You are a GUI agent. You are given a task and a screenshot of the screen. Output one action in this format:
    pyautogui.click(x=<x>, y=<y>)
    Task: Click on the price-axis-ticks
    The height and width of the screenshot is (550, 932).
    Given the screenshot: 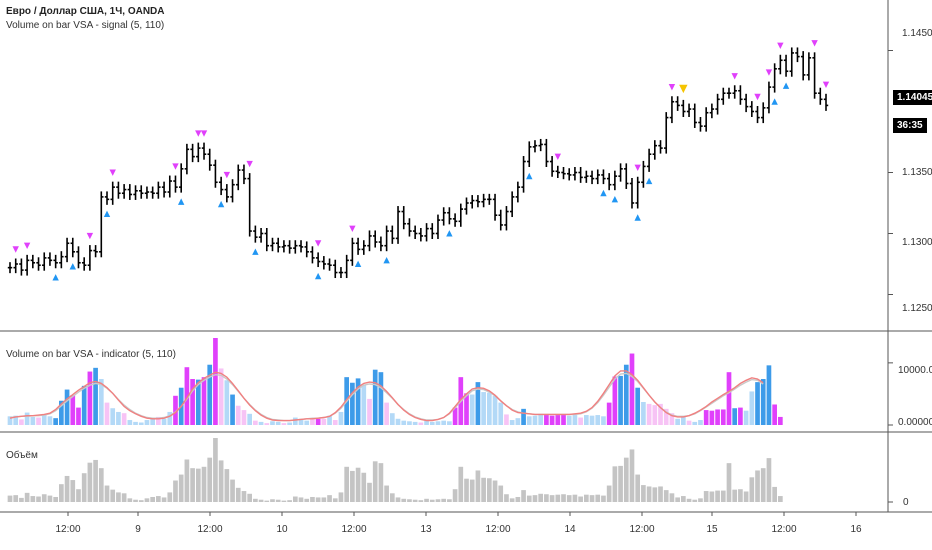 What is the action you would take?
    pyautogui.click(x=890, y=172)
    